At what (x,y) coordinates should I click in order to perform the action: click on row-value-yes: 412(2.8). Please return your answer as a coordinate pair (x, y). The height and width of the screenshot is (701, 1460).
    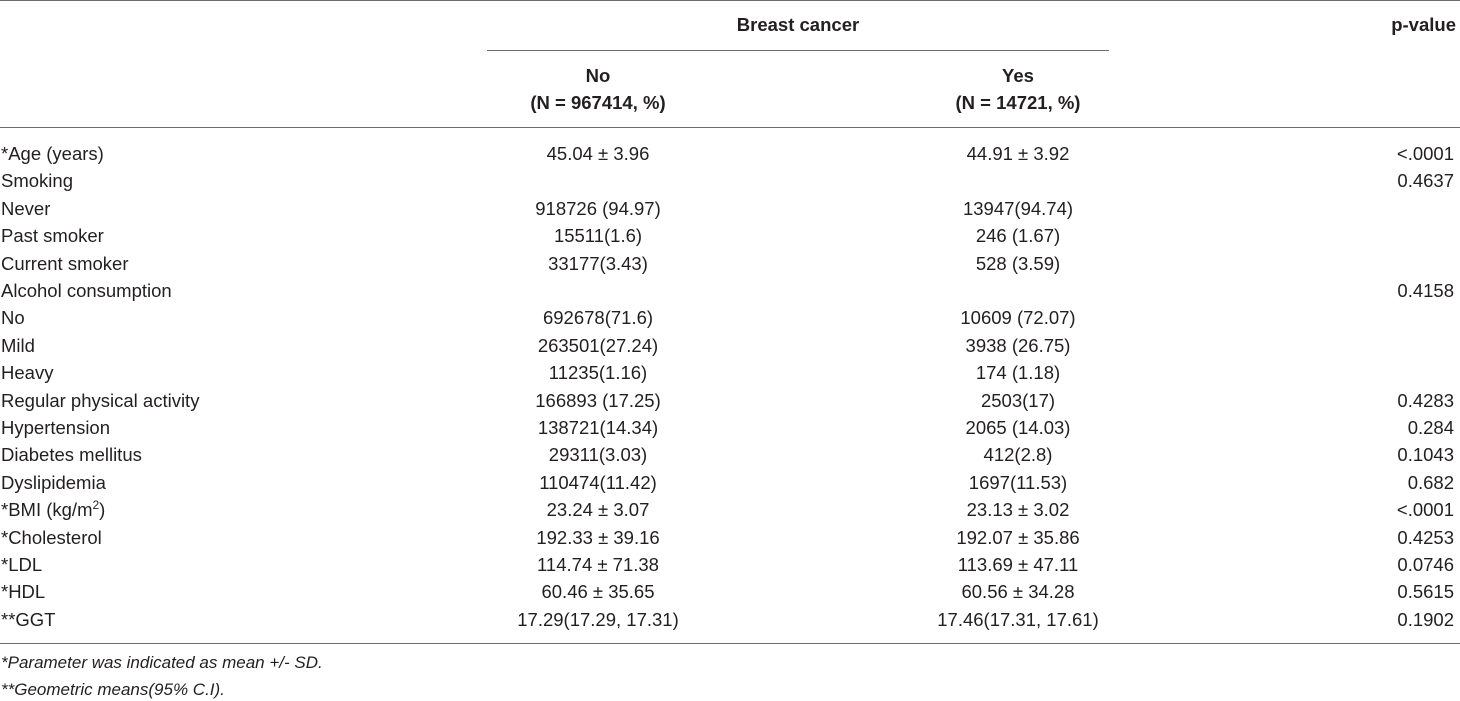
    Looking at the image, I should click on (1018, 454).